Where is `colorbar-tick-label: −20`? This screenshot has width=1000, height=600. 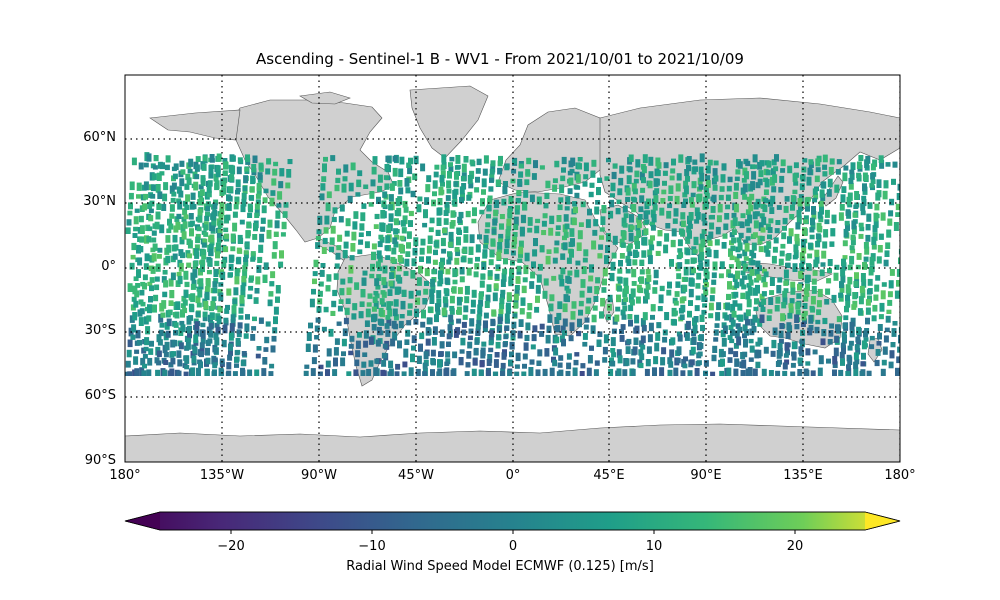 colorbar-tick-label: −20 is located at coordinates (231, 546).